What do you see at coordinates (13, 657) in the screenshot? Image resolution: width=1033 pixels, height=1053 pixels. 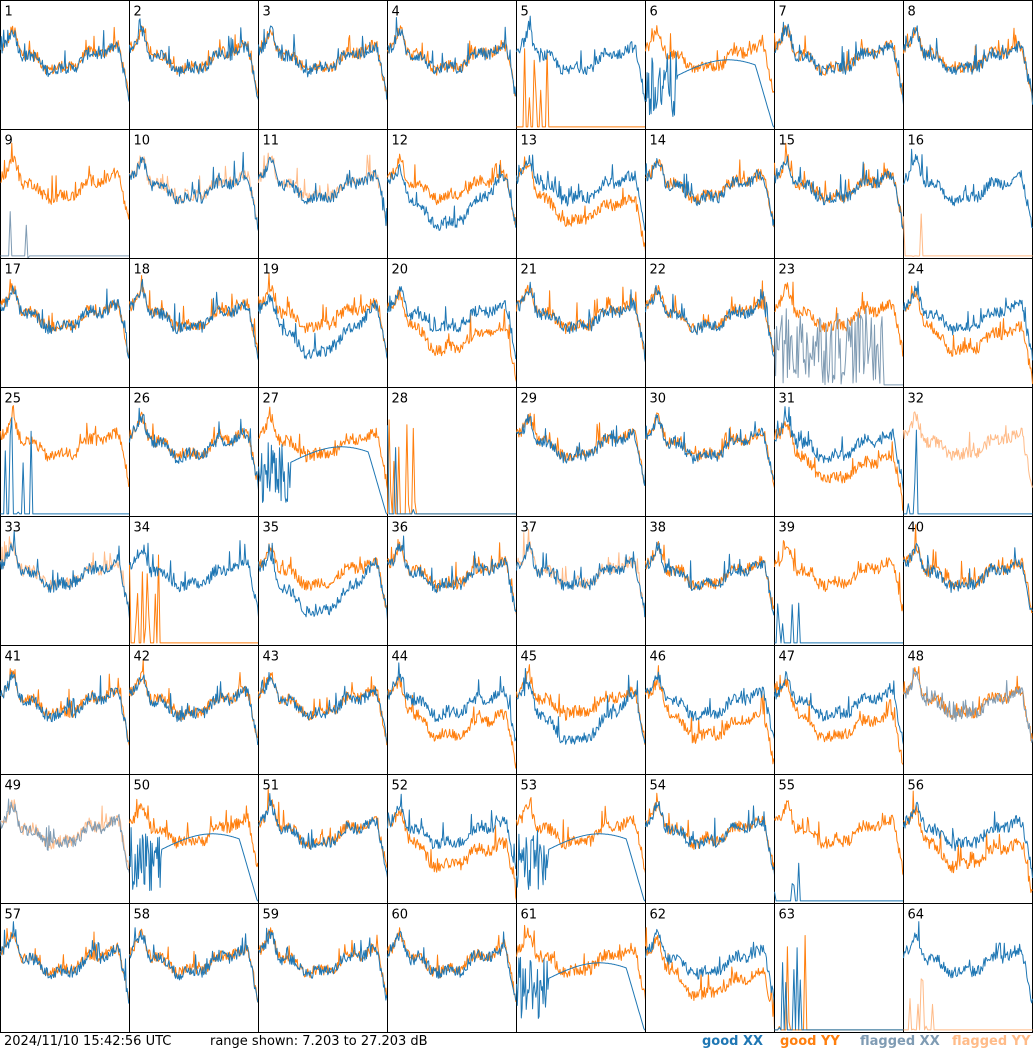 I see `panel-number: 41` at bounding box center [13, 657].